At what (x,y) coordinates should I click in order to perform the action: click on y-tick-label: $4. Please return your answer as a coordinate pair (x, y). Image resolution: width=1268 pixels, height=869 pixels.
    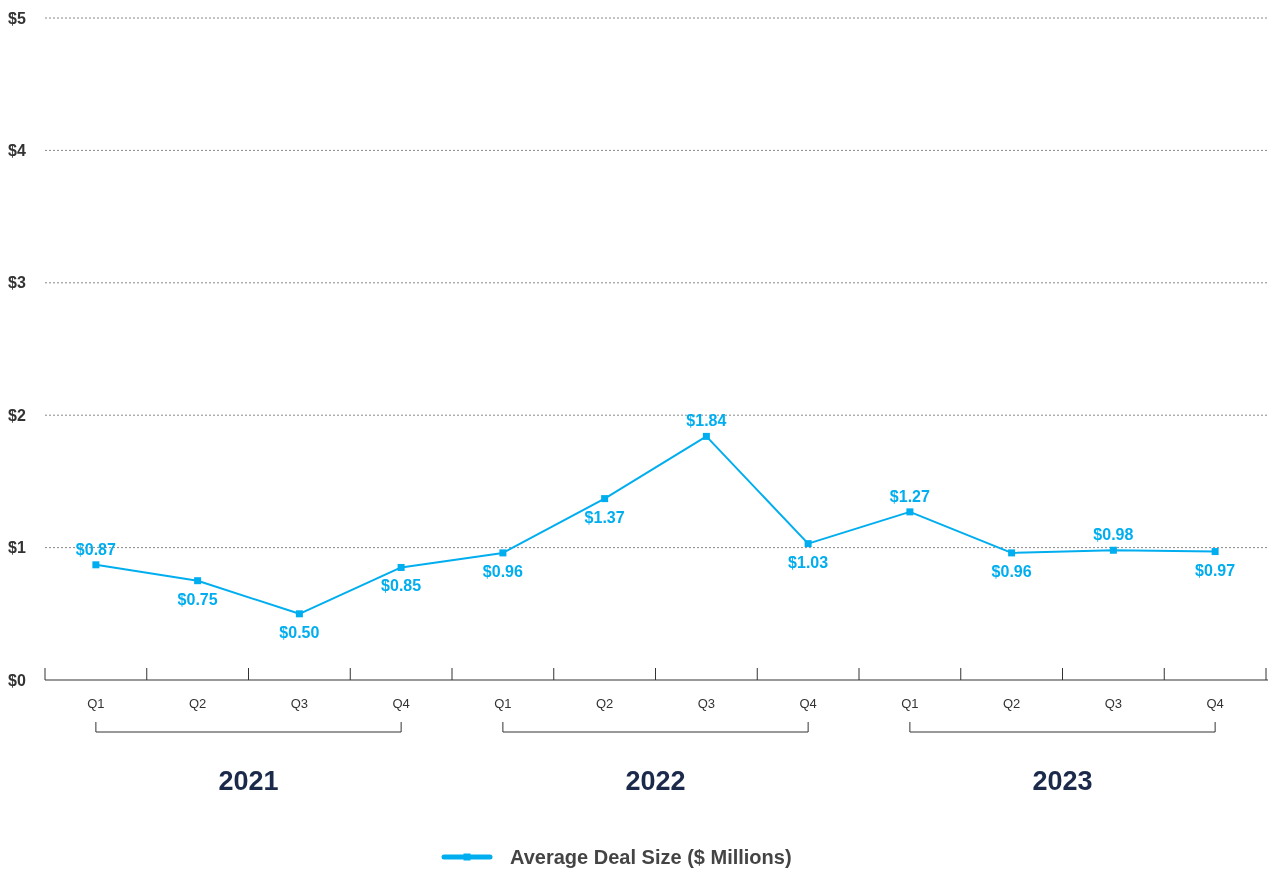
    Looking at the image, I should click on (17, 150).